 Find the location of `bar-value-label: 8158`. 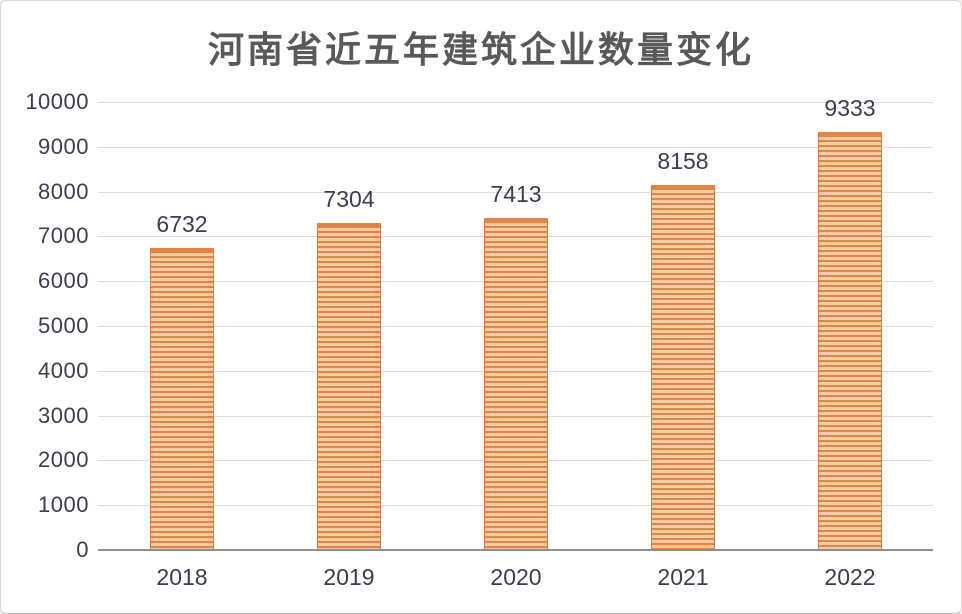

bar-value-label: 8158 is located at coordinates (683, 160).